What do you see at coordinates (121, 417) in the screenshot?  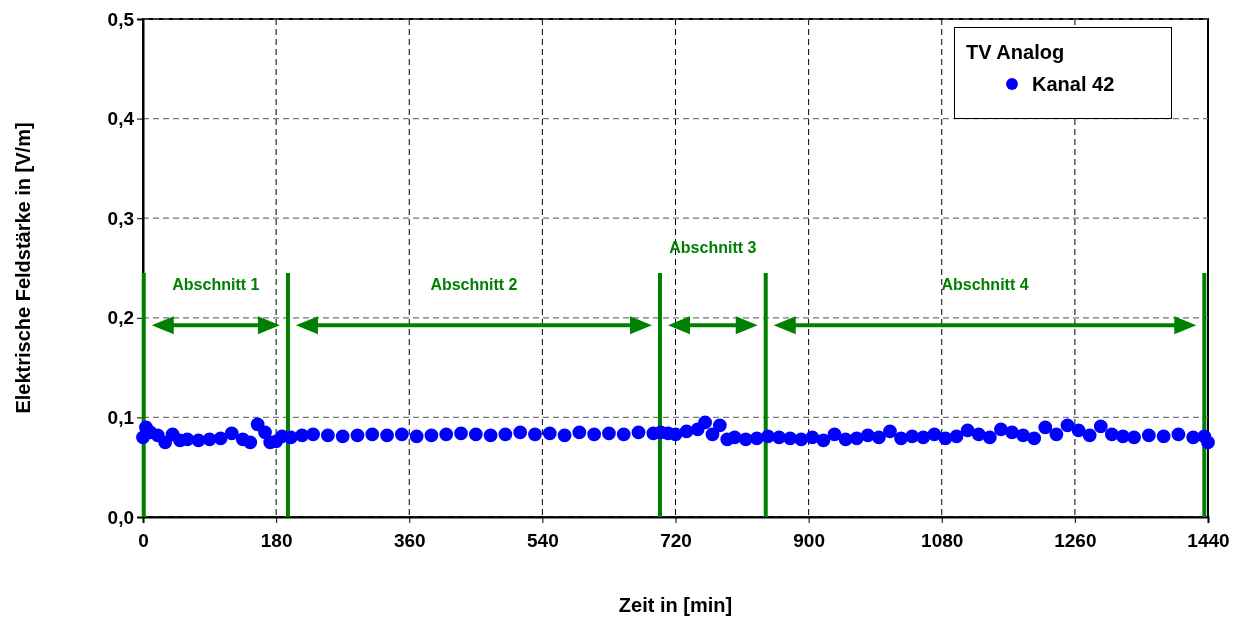 I see `y-tick-label: 0,1` at bounding box center [121, 417].